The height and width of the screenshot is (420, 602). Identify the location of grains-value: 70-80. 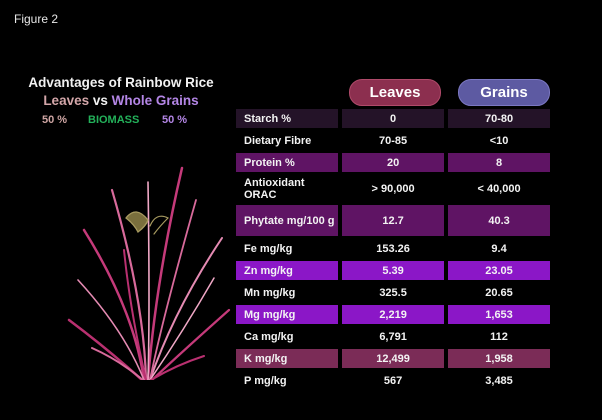
(499, 118).